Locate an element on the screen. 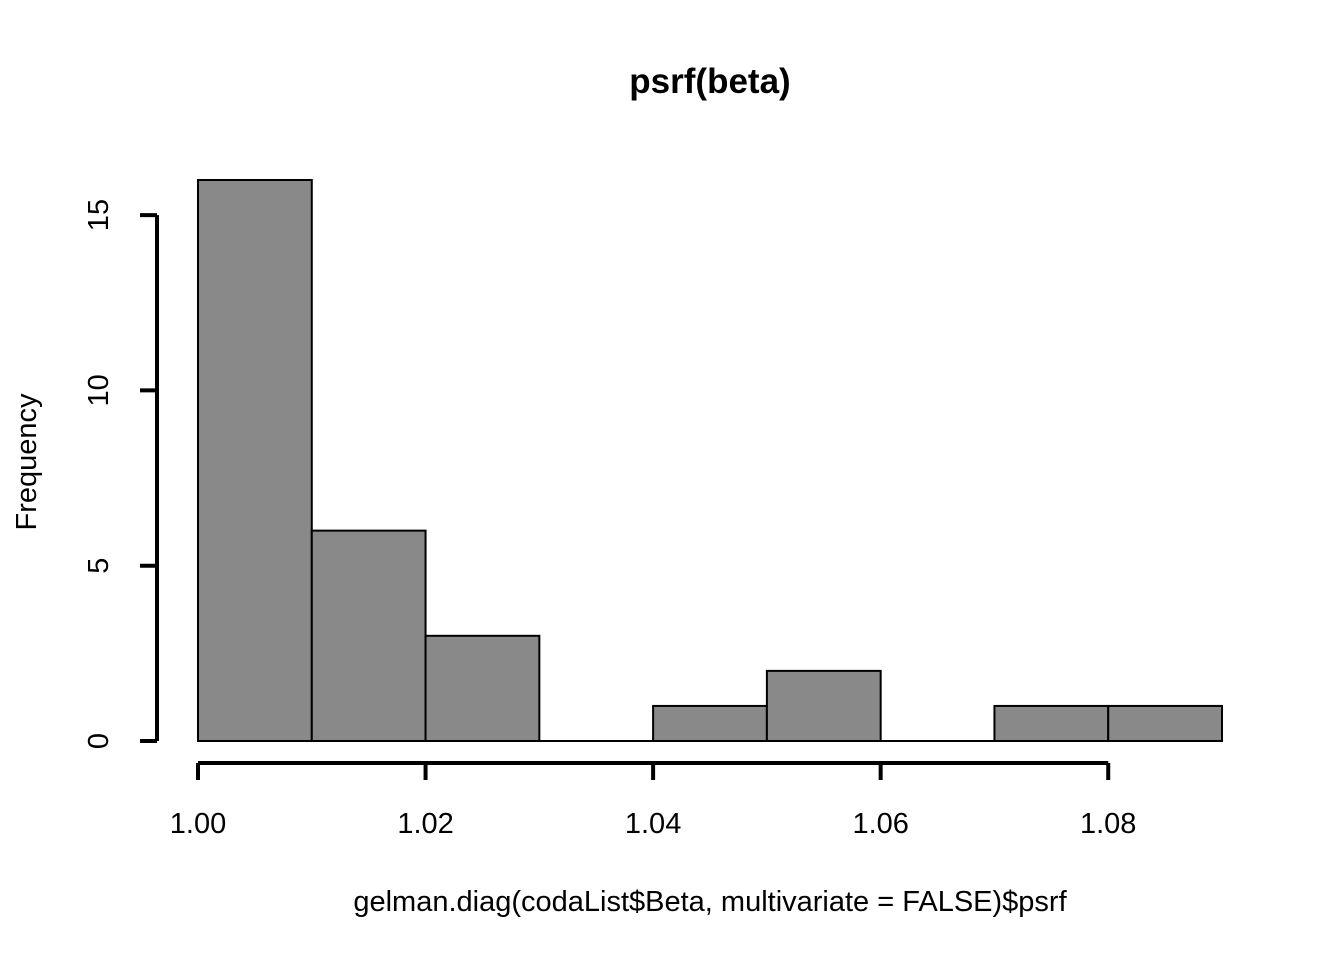 This screenshot has width=1344, height=960. y-tick-label-1: 5 is located at coordinates (99, 566).